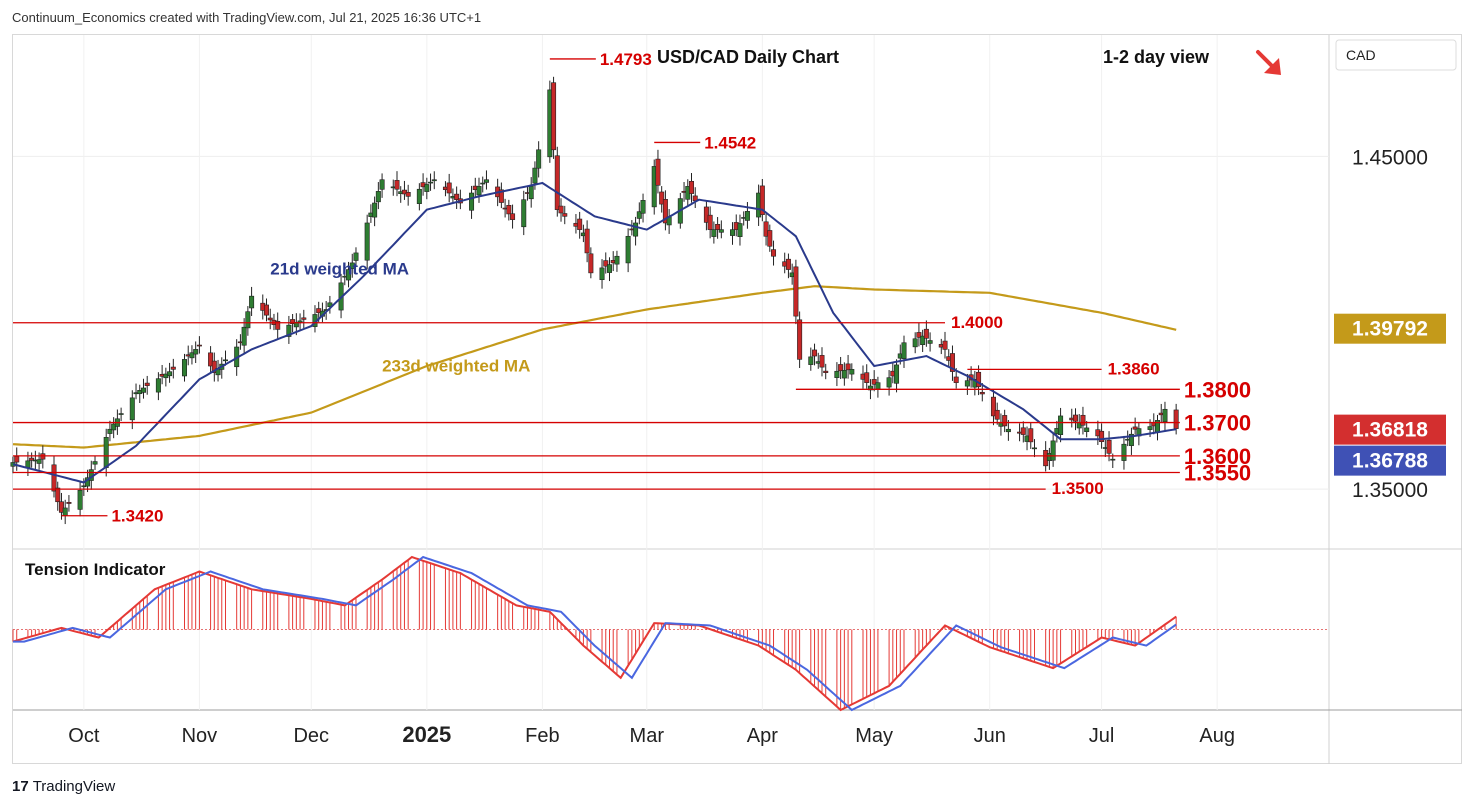  I want to click on level-label-3: 1.3700, so click(1217, 423).